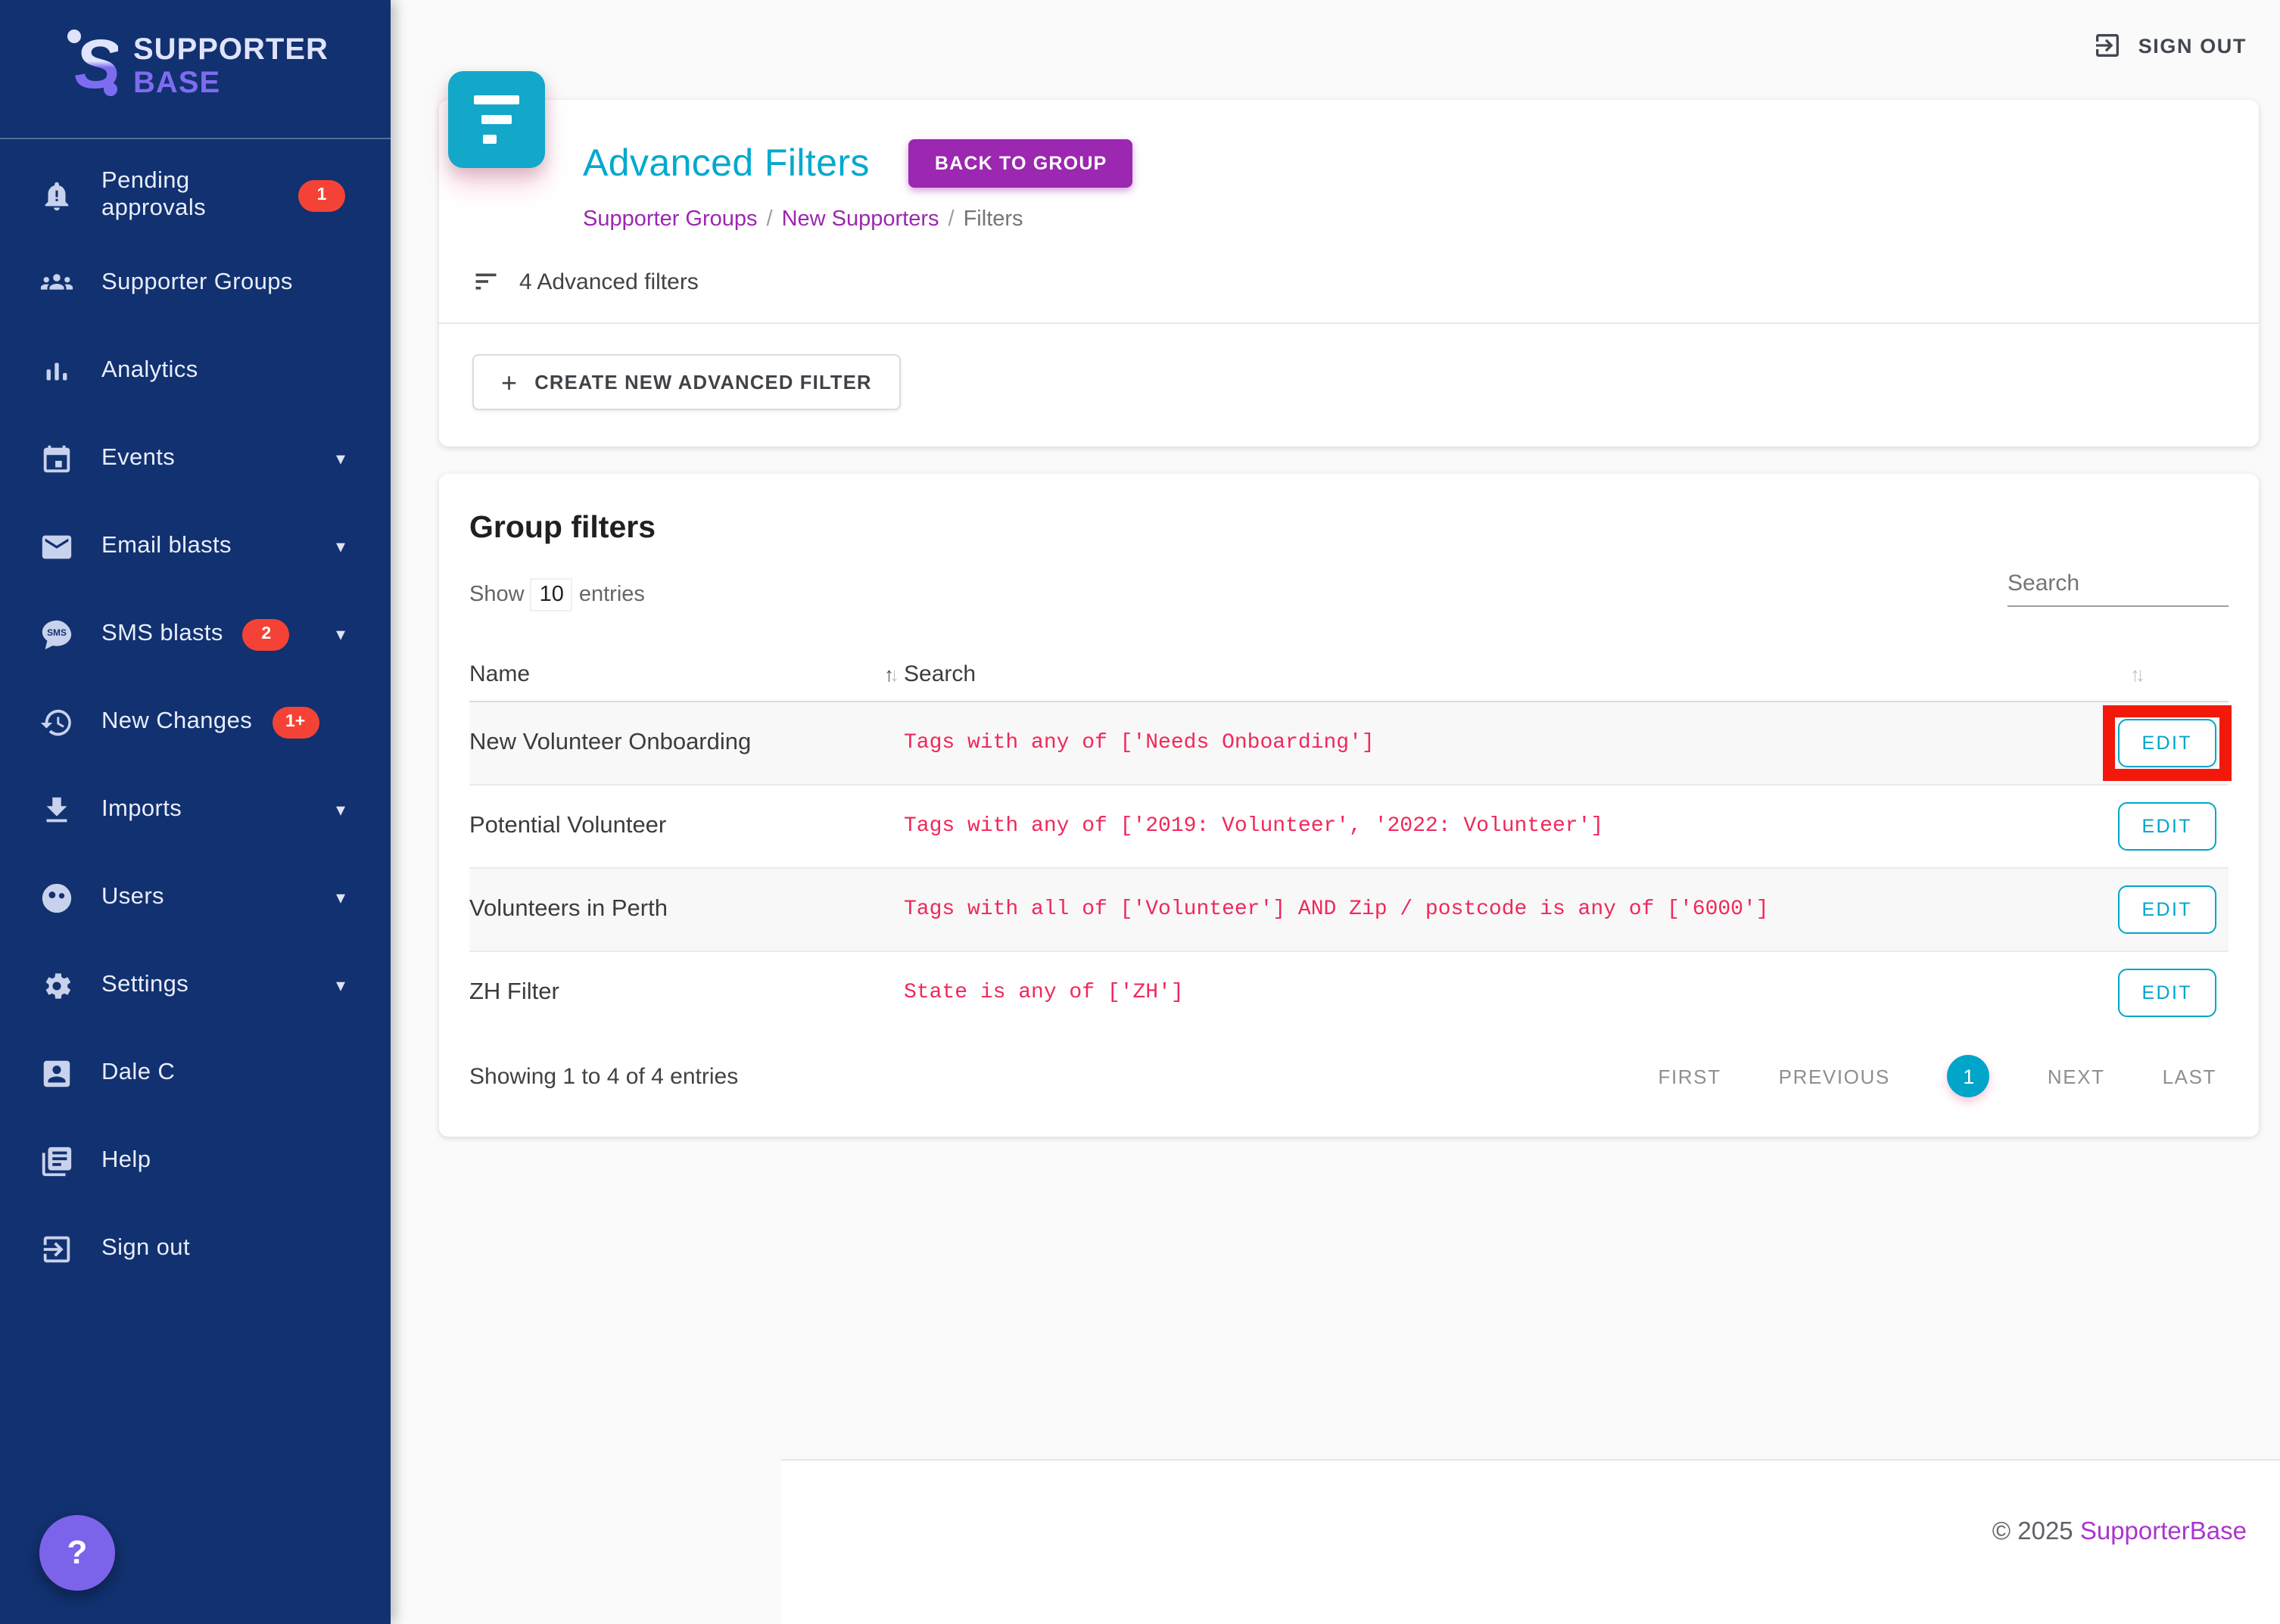 The image size is (2280, 1624). What do you see at coordinates (1834, 1076) in the screenshot?
I see `pagination-previous: PREVIOUS` at bounding box center [1834, 1076].